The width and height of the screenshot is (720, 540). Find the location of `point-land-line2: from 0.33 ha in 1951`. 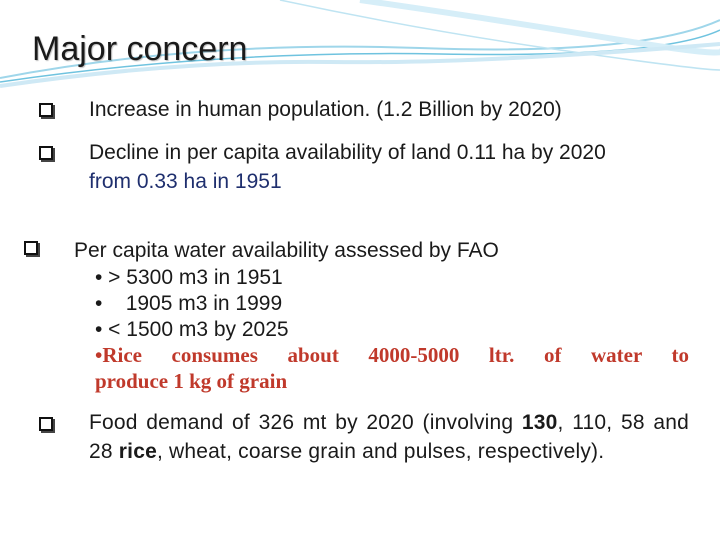

point-land-line2: from 0.33 ha in 1951 is located at coordinates (185, 181).